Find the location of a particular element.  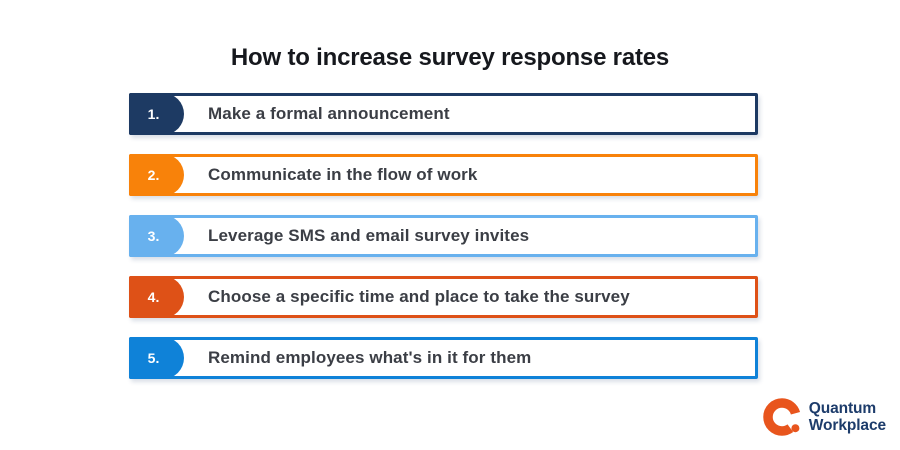

quantum-workplace-logo: Quantum Workplace is located at coordinates (824, 417).